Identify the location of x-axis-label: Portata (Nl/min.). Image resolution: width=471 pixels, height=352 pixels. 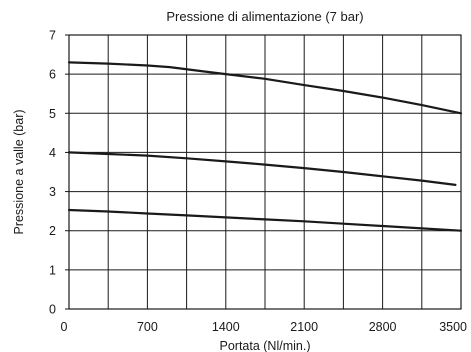
(265, 345).